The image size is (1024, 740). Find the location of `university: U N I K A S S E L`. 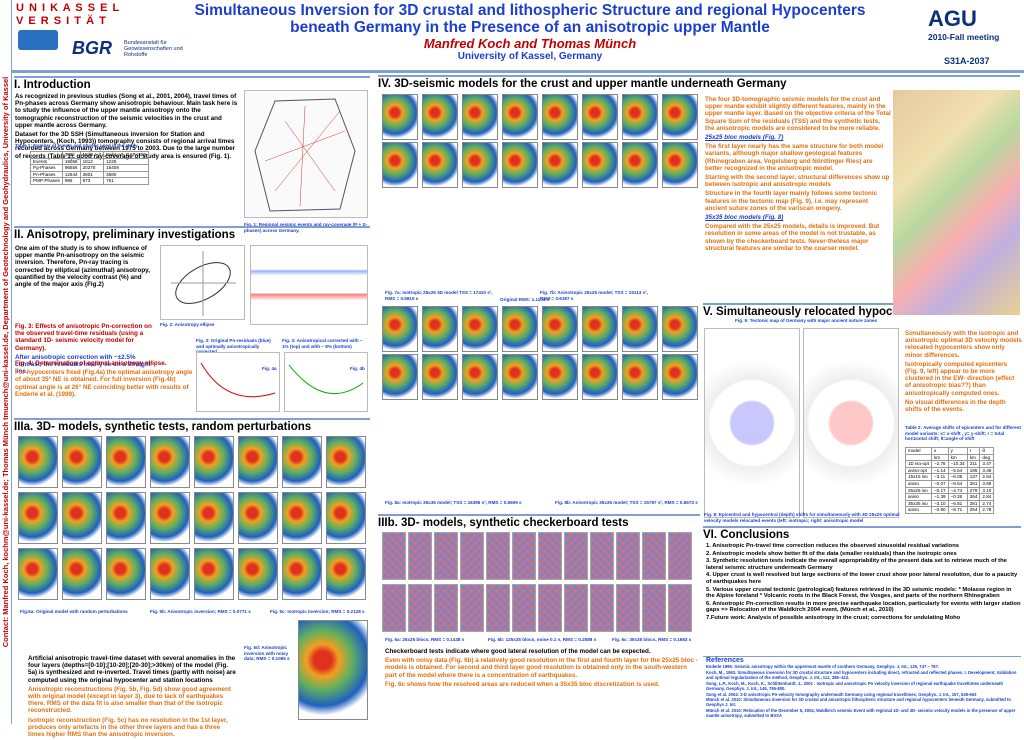

university: U N I K A S S E L is located at coordinates (68, 8).